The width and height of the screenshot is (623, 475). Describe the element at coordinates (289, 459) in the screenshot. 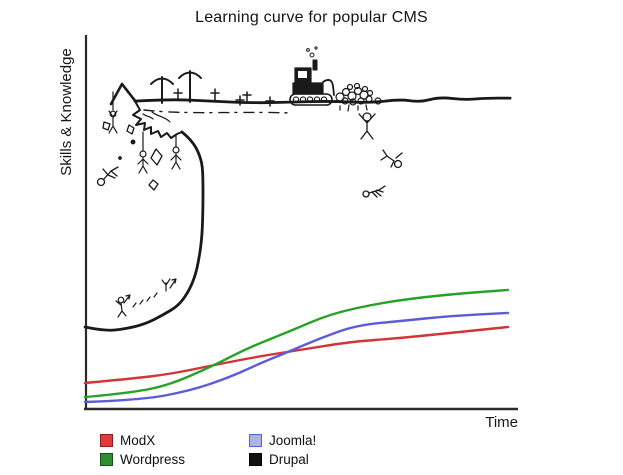

I see `legend-label-drupal: Drupal` at that location.